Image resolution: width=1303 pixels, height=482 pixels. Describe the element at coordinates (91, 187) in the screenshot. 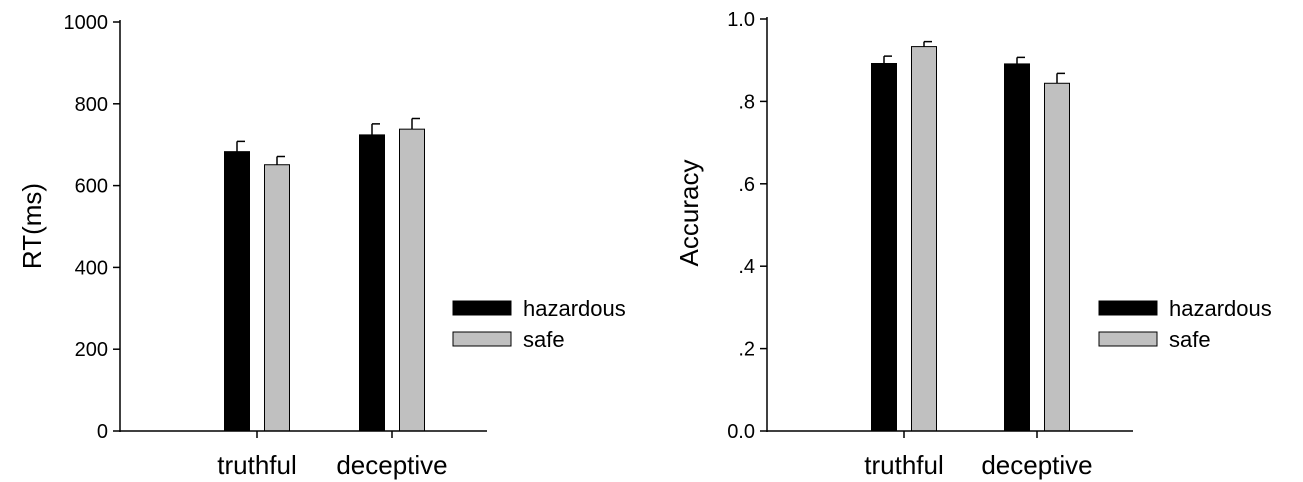

I see `y-tick-label: 600` at that location.